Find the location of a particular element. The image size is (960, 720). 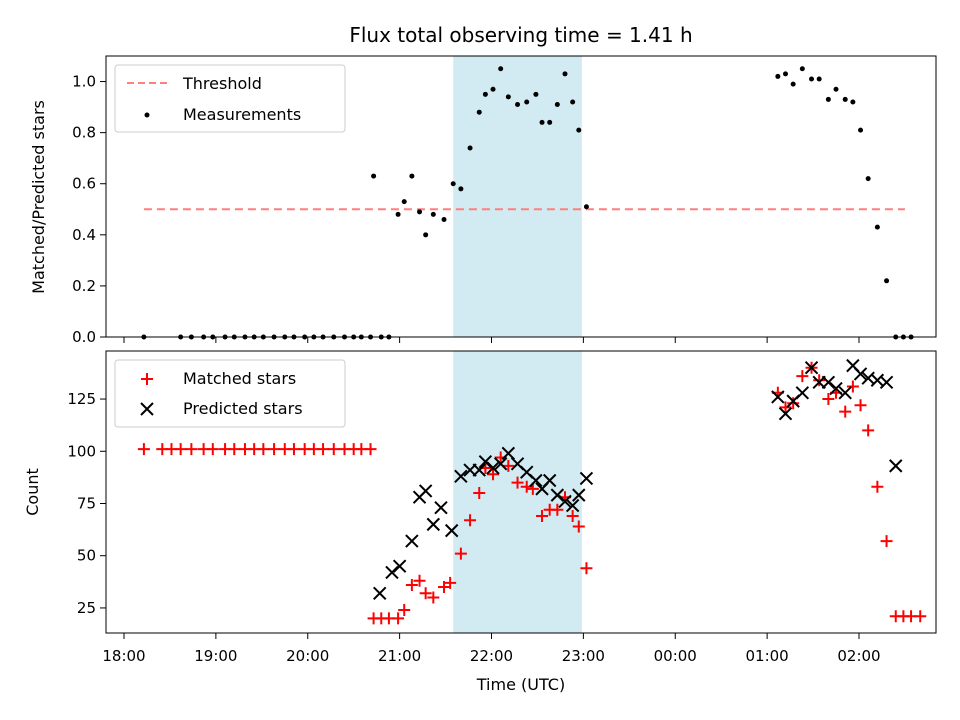

legend-measurements-label: Measurements is located at coordinates (242, 114).